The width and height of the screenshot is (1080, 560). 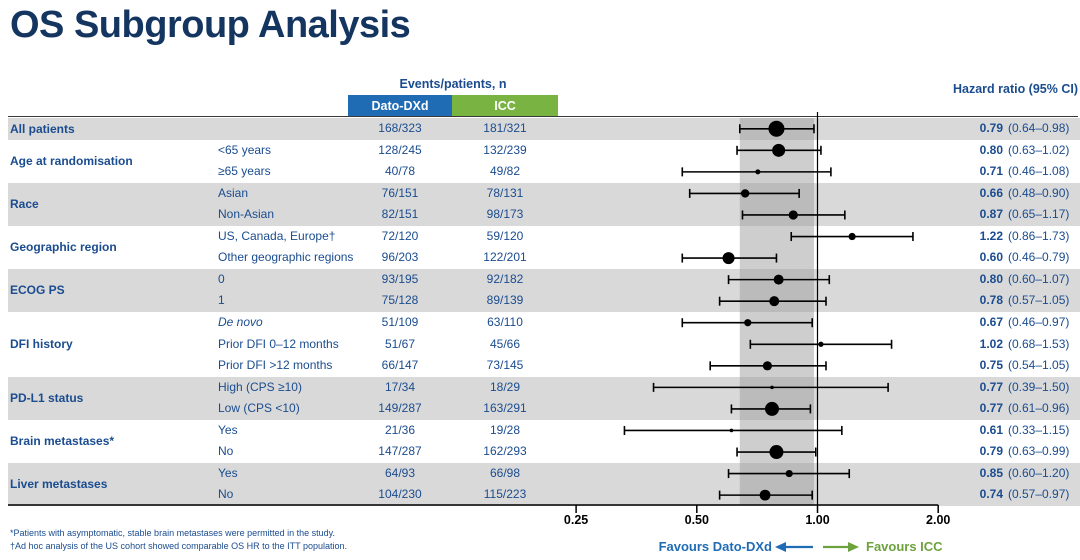 What do you see at coordinates (505, 321) in the screenshot?
I see `events-cell-icc: 63/110` at bounding box center [505, 321].